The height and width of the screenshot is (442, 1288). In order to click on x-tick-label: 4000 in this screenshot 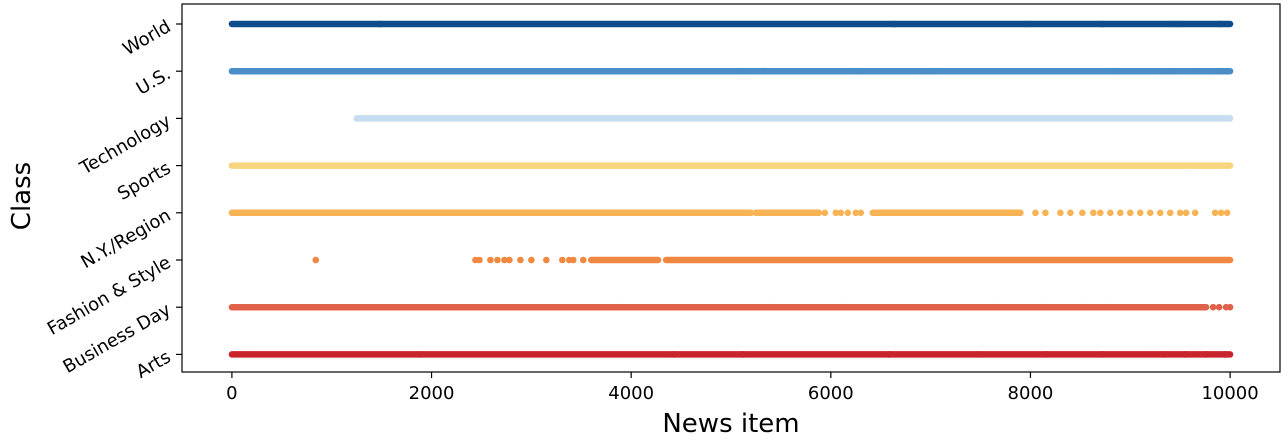, I will do `click(631, 393)`.